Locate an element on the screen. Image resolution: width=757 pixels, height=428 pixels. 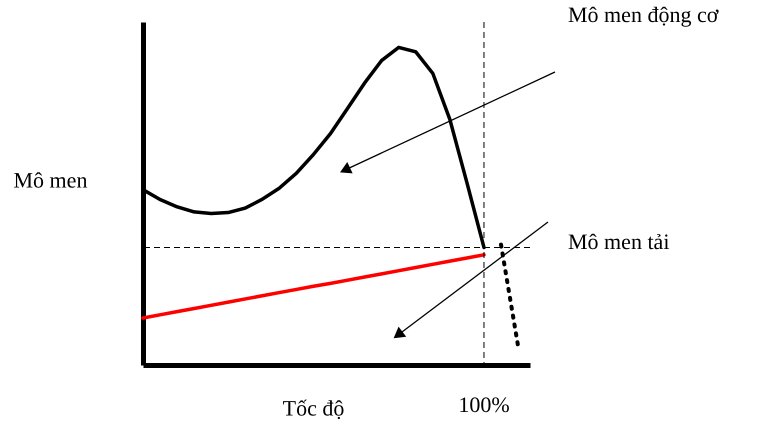
text: 100% is located at coordinates (484, 404).